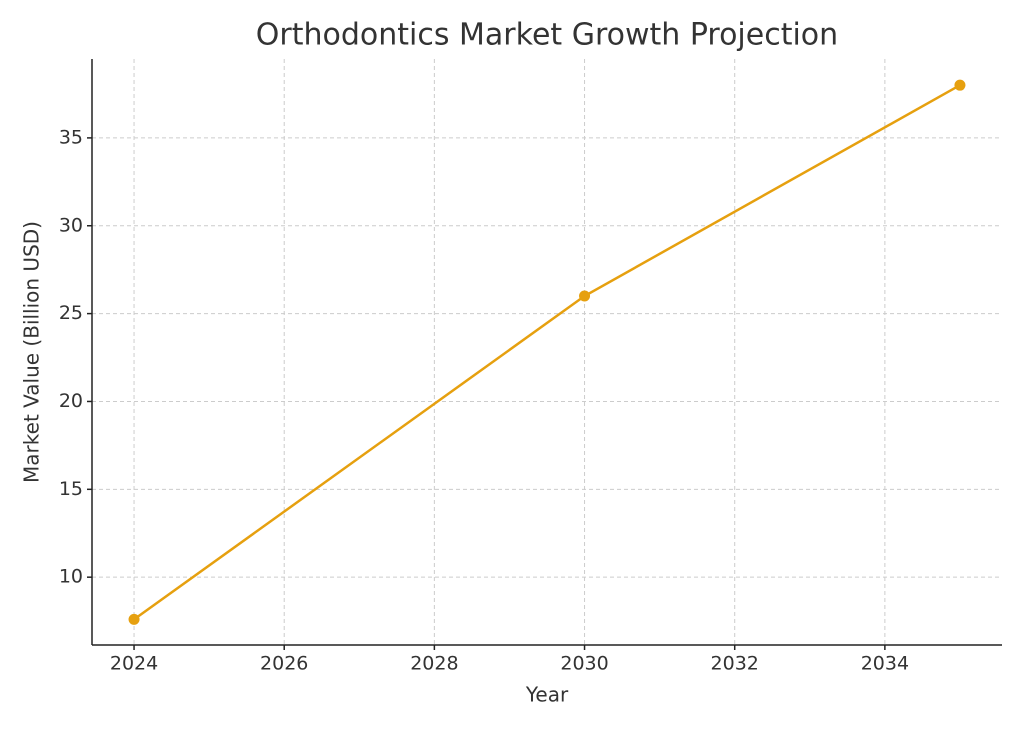 The width and height of the screenshot is (1024, 731). I want to click on y-tick-label: 25, so click(71, 313).